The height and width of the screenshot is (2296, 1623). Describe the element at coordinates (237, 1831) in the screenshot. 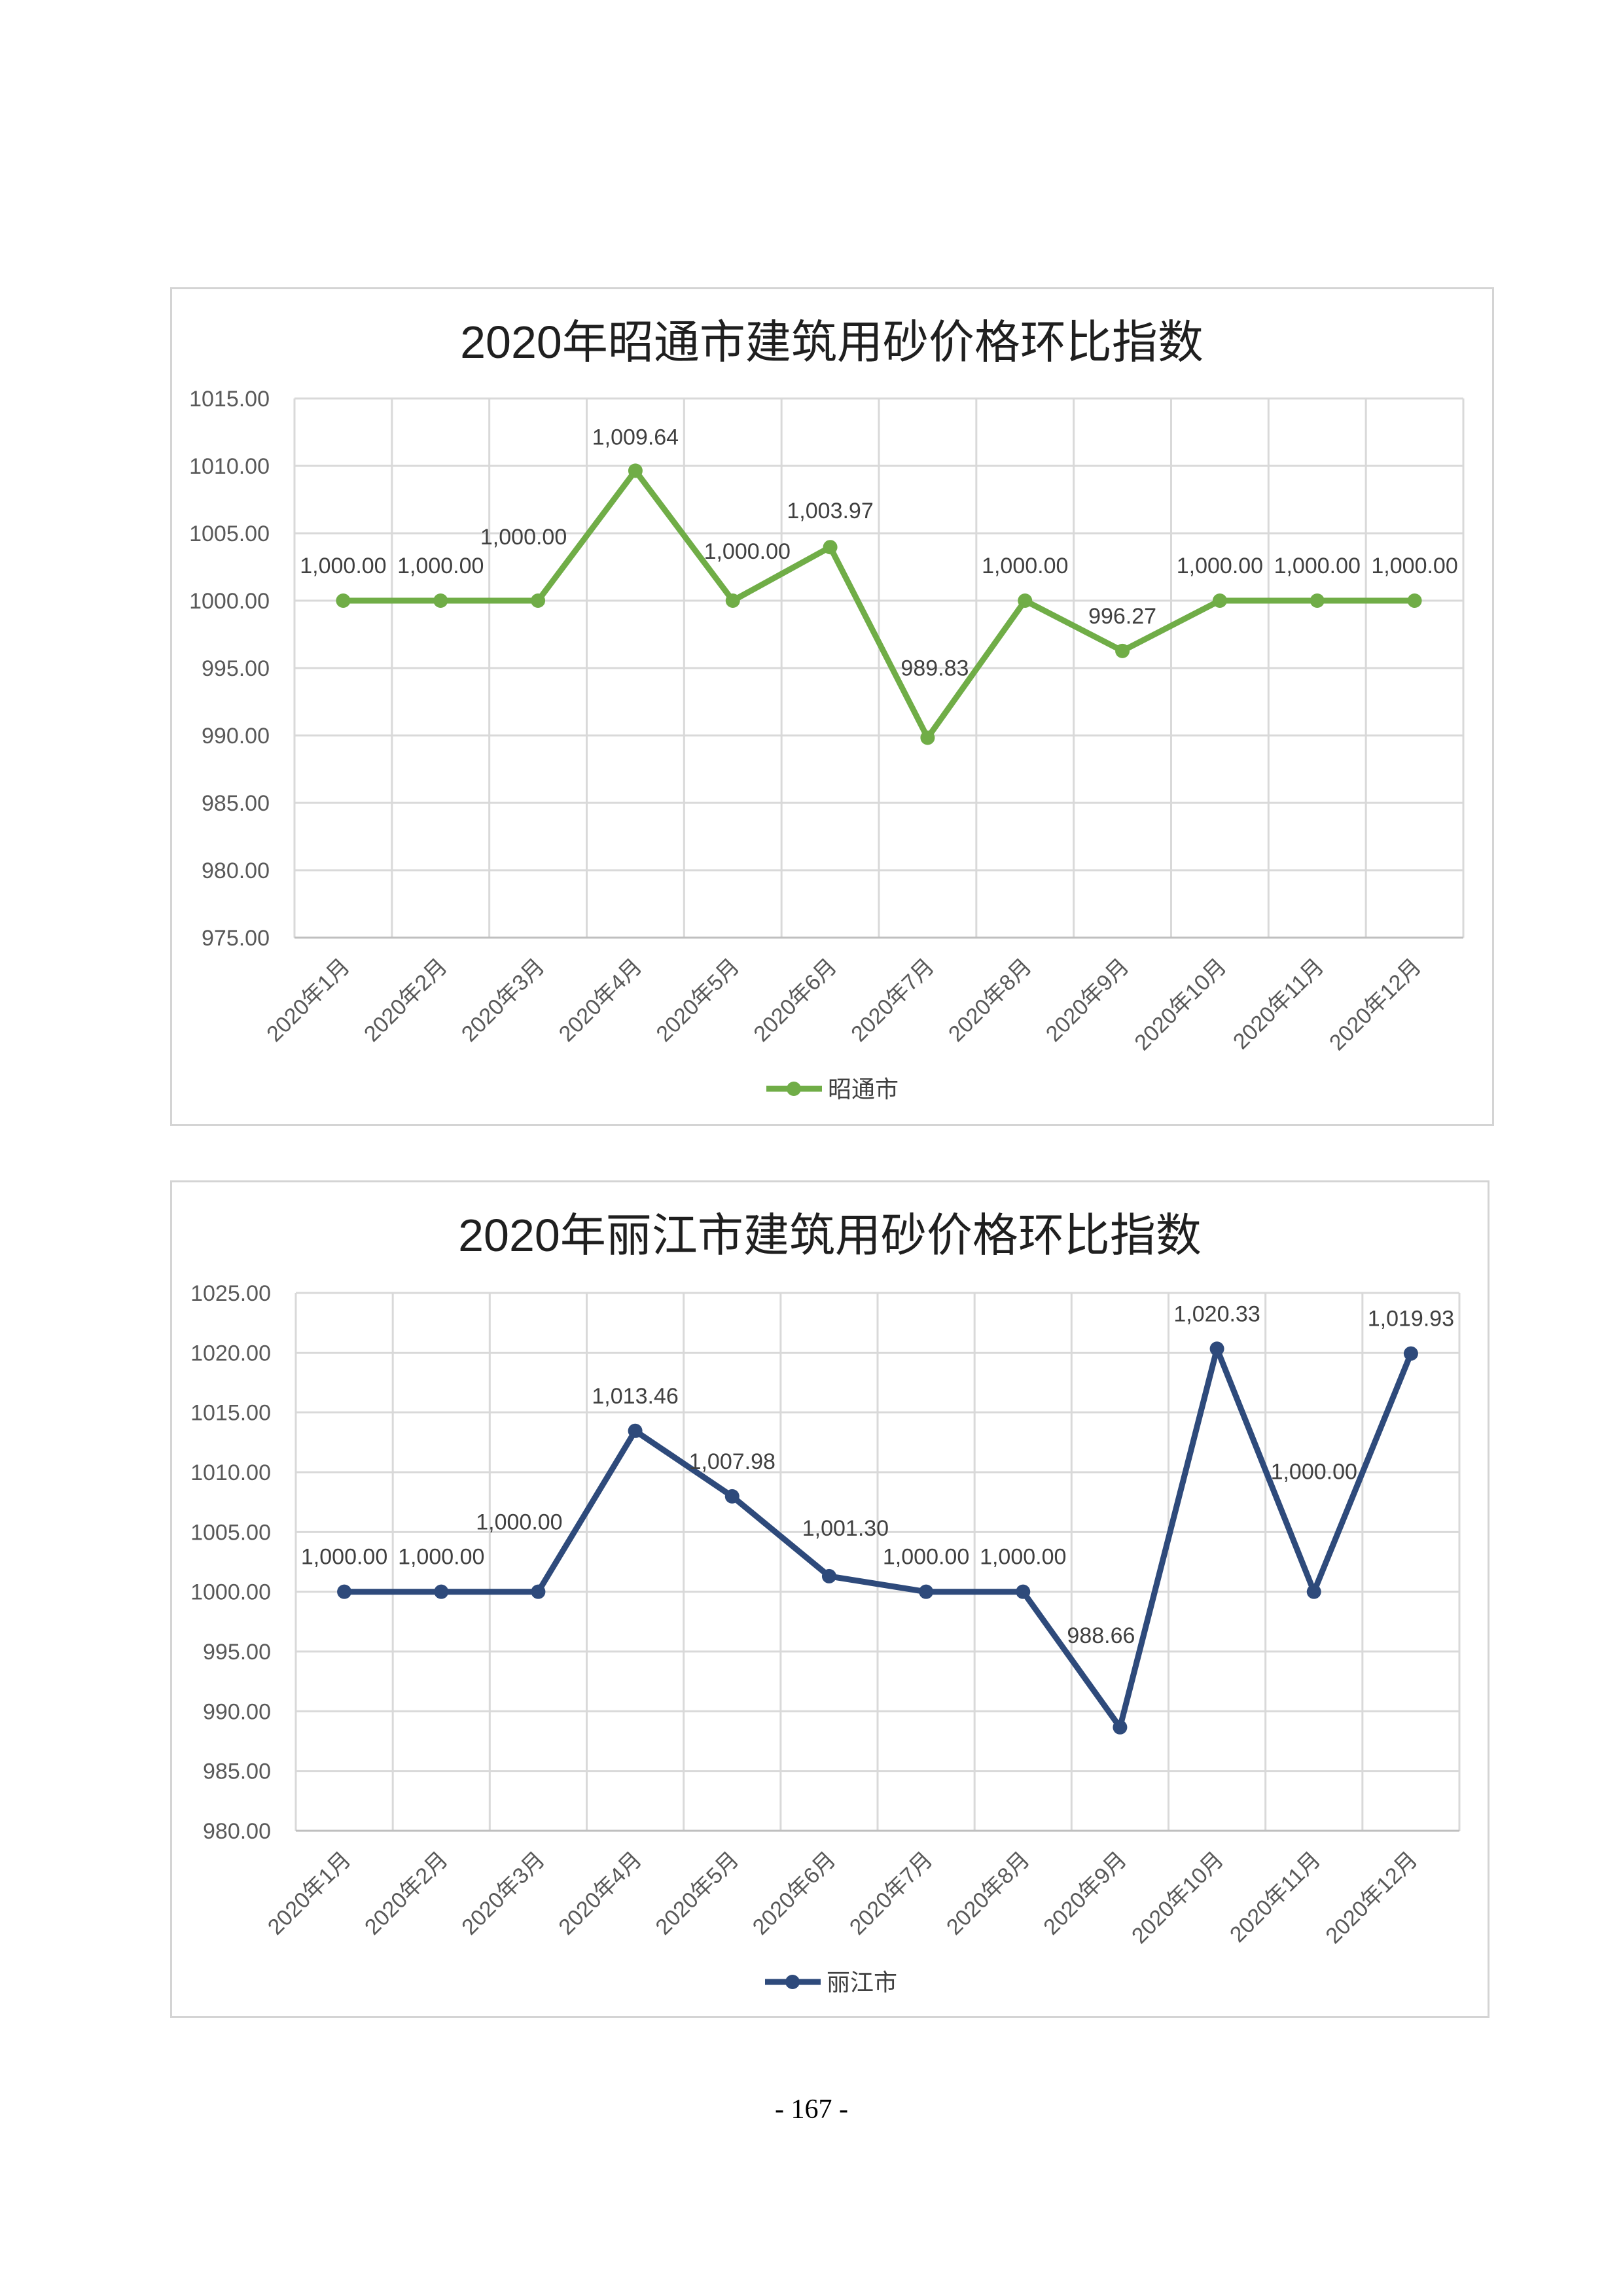

I see `y-tick-label: 980.00` at that location.